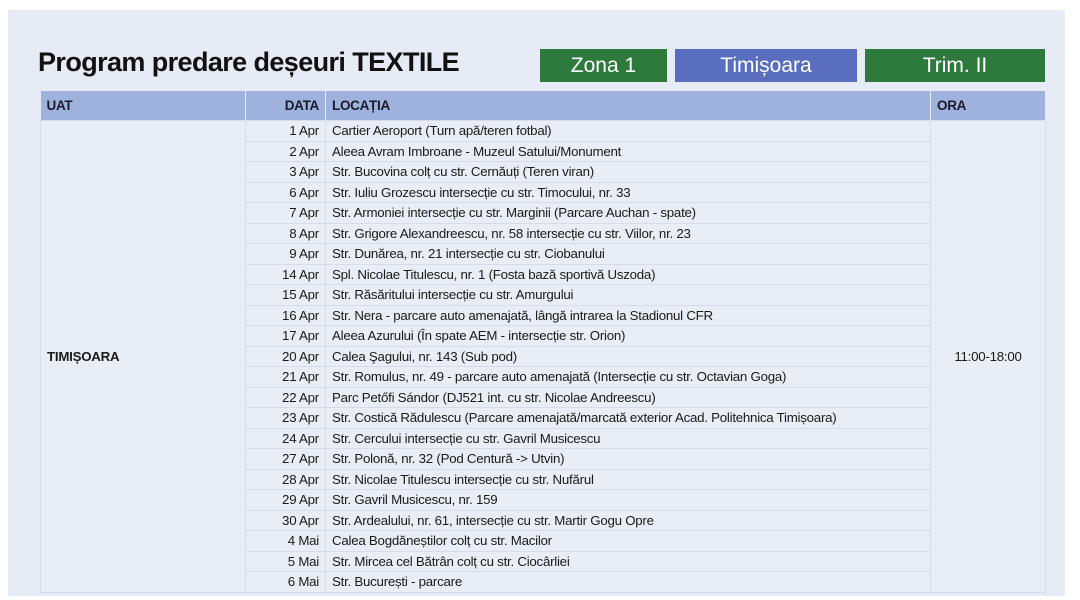  Describe the element at coordinates (285, 254) in the screenshot. I see `date-cell: 9 Apr` at that location.